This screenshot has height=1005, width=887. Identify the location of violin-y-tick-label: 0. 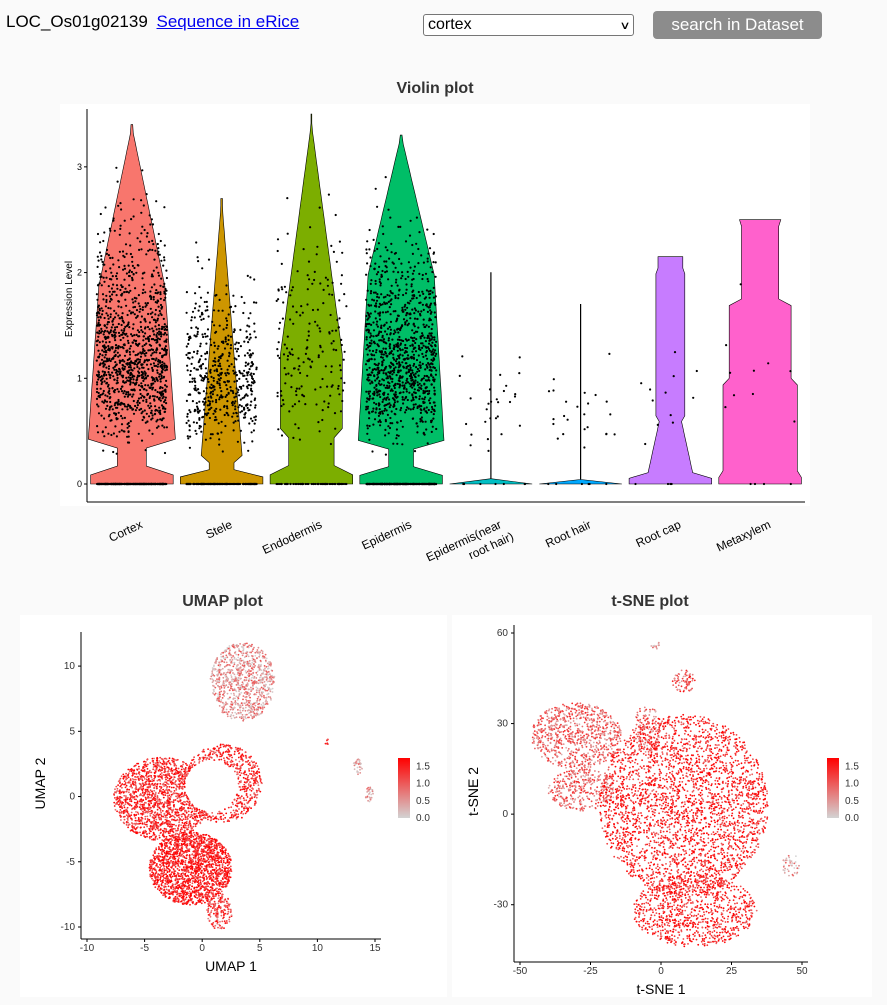
(79, 484).